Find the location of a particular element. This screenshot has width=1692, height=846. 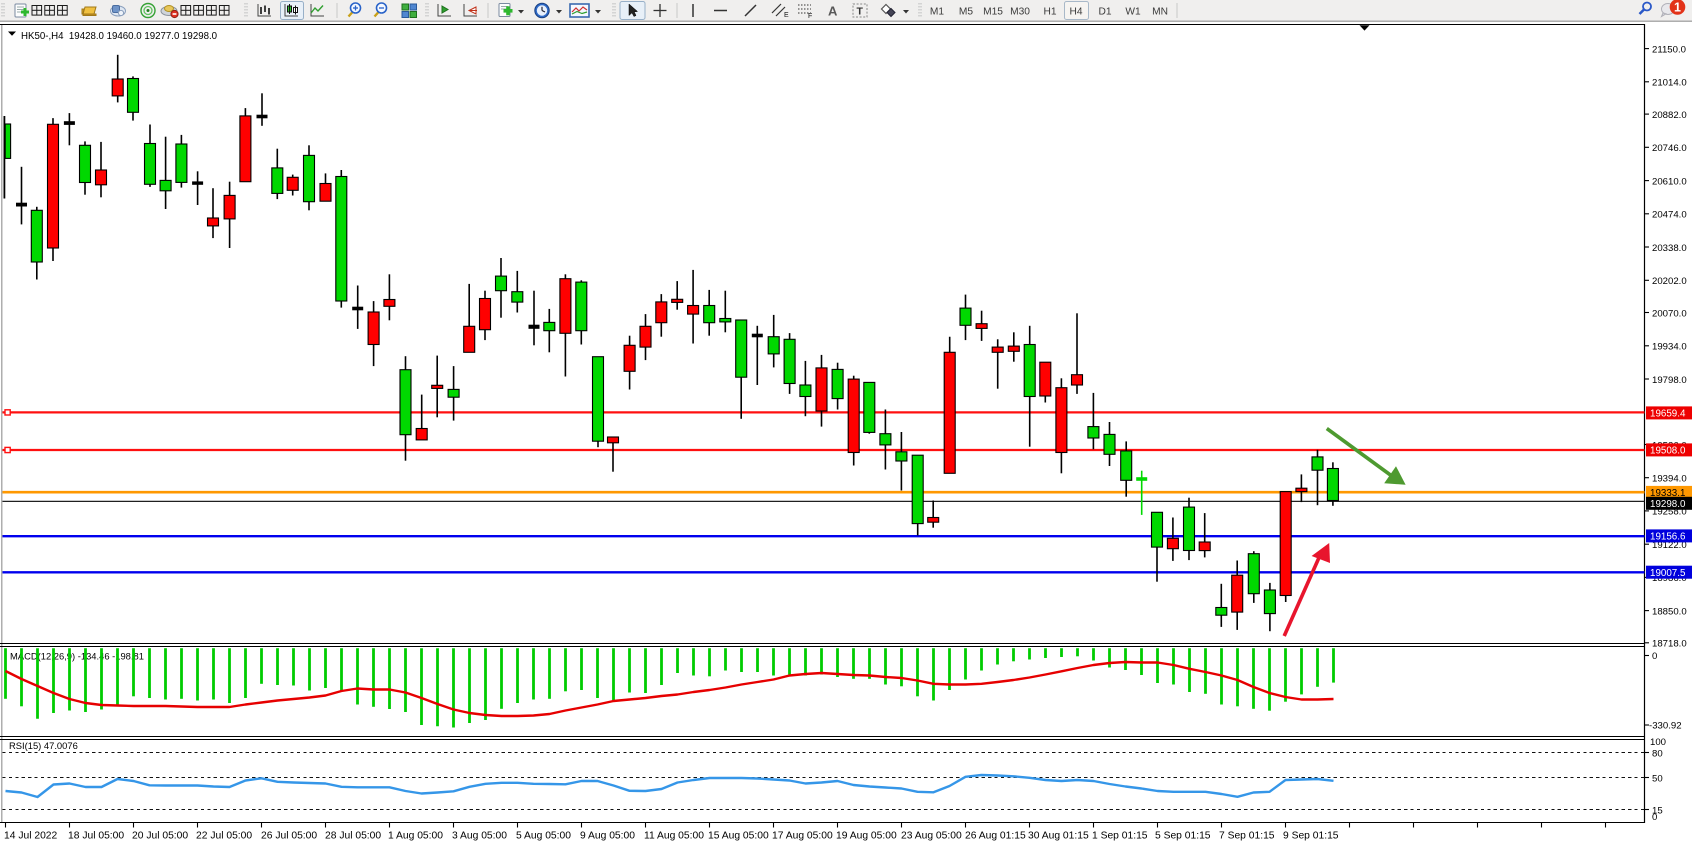

svg-text: 11 Aug 05:00 is located at coordinates (674, 836).